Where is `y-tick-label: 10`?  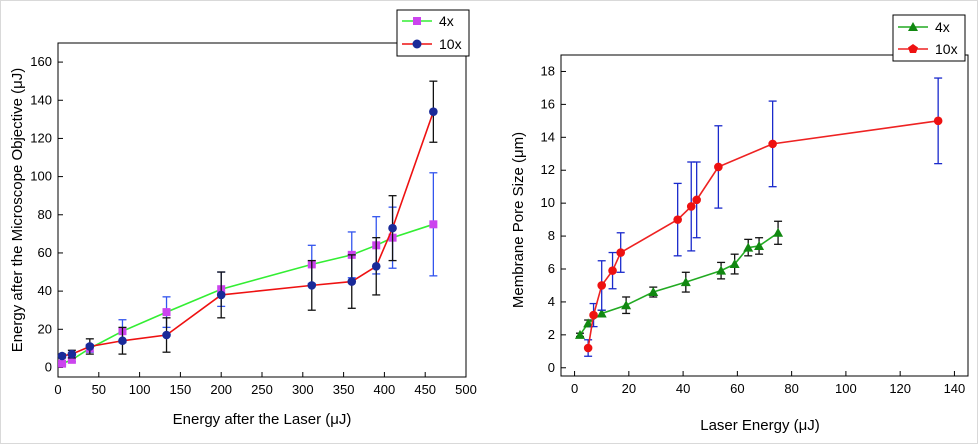
y-tick-label: 10 is located at coordinates (548, 202).